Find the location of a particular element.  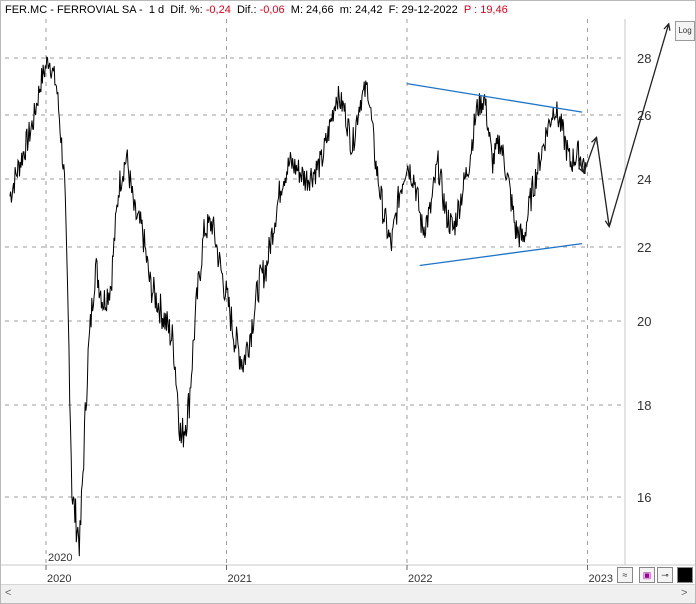

pin-icon: ⊸ is located at coordinates (665, 575).